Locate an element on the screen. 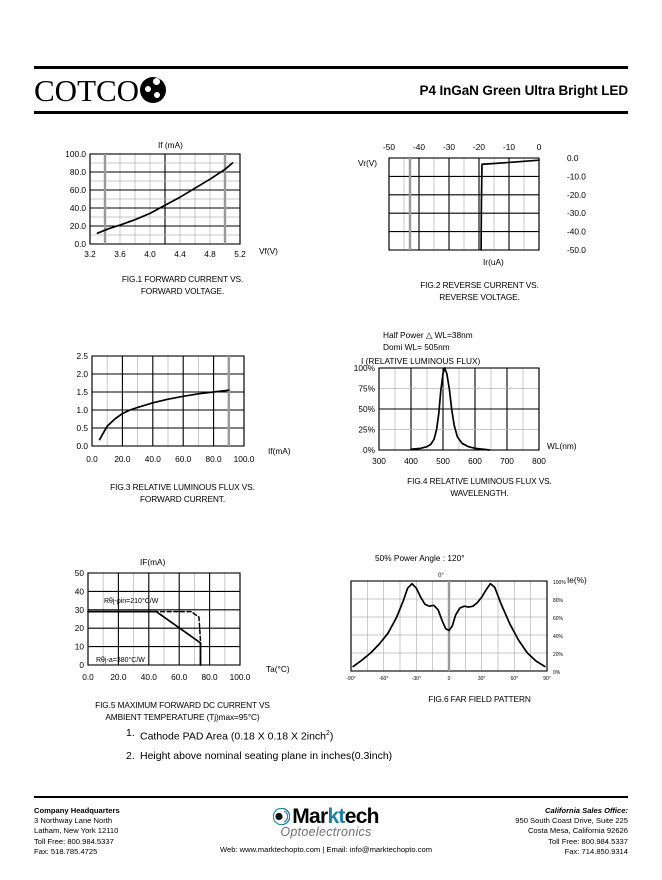  fig6-ylabel: Ie(%) is located at coordinates (577, 580).